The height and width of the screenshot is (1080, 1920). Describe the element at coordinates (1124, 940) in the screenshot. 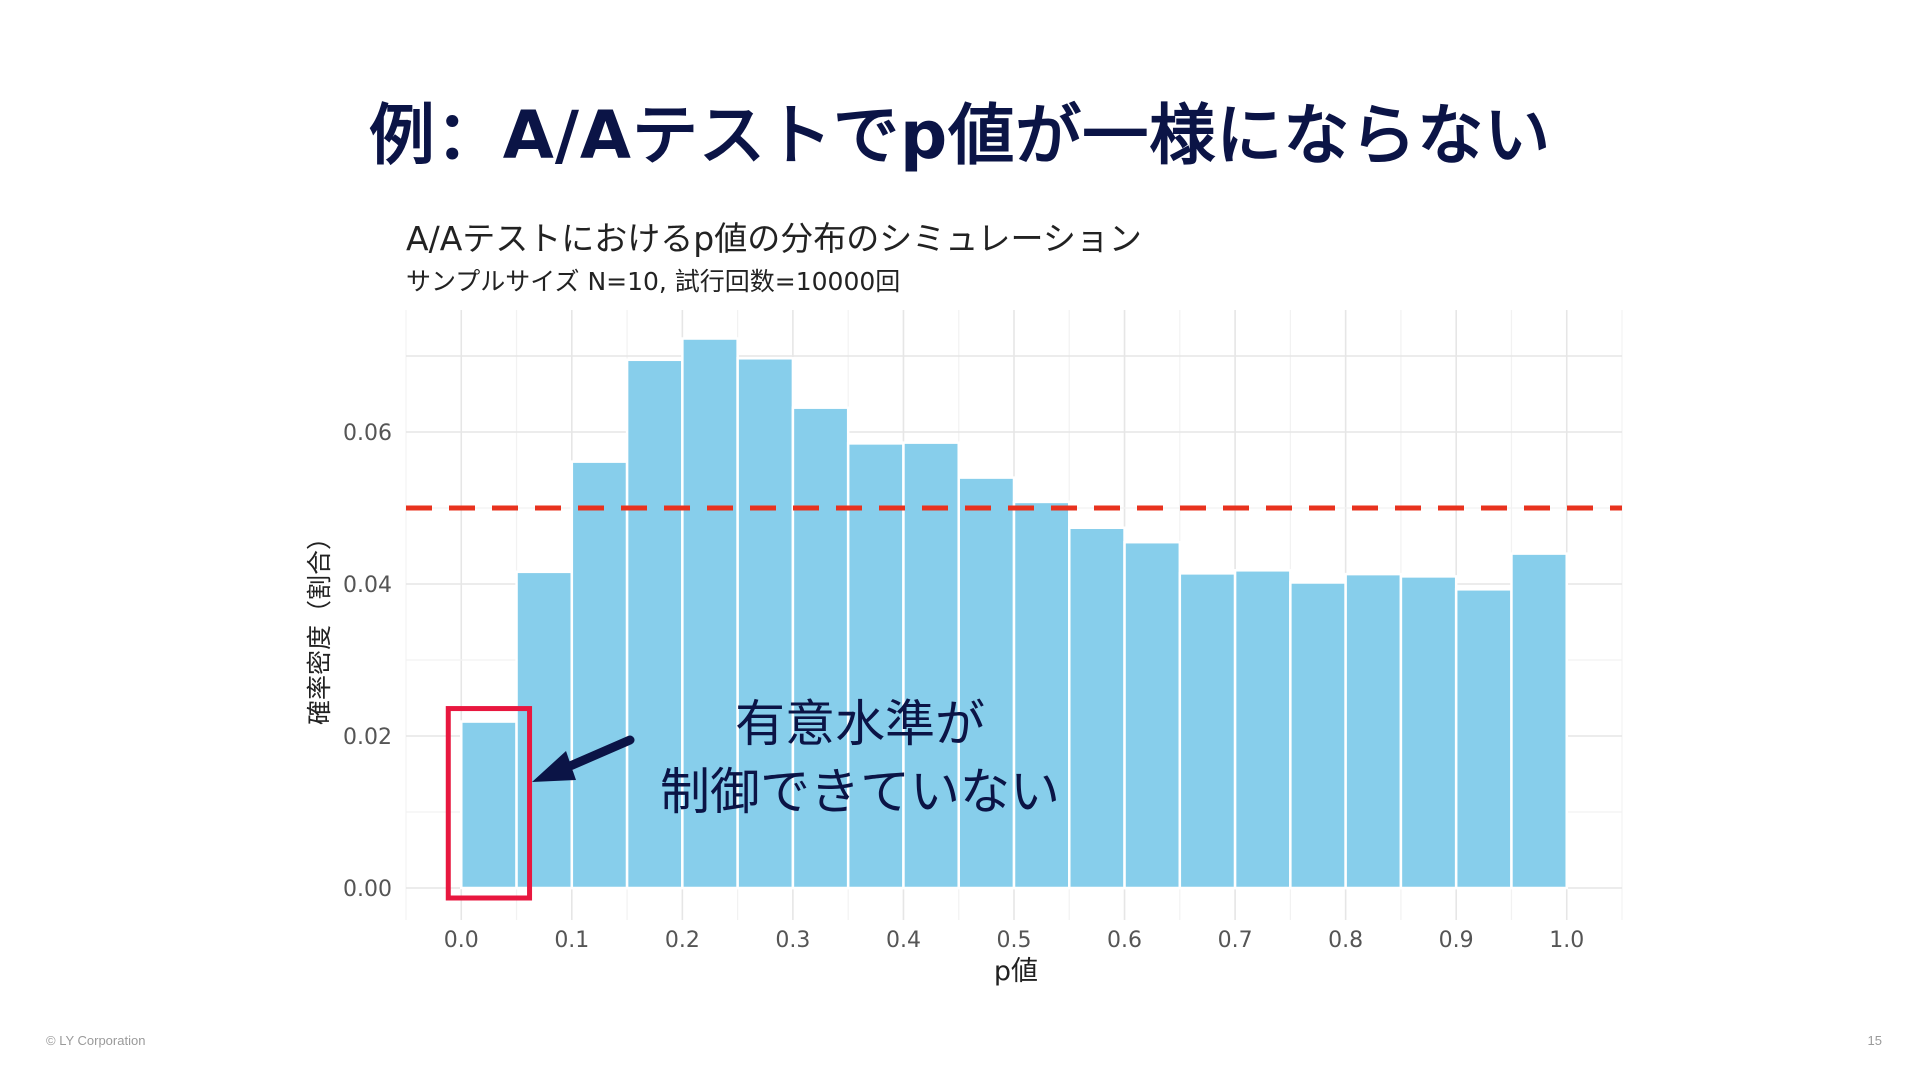

I see `x-tick-label: 0.6` at that location.